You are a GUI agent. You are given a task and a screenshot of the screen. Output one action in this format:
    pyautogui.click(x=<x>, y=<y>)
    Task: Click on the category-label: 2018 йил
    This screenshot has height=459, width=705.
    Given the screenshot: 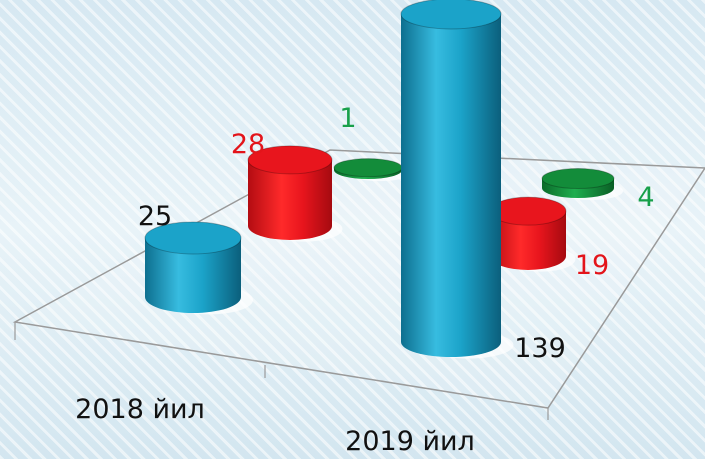 What is the action you would take?
    pyautogui.click(x=140, y=409)
    